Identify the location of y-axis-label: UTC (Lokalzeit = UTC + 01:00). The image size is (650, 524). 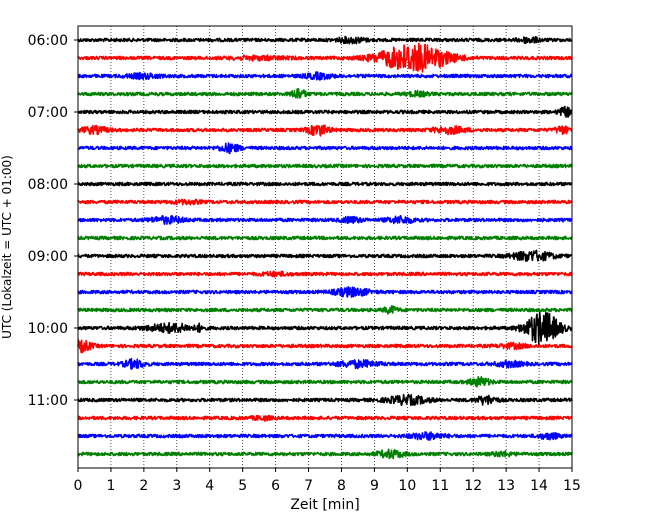
(7, 247).